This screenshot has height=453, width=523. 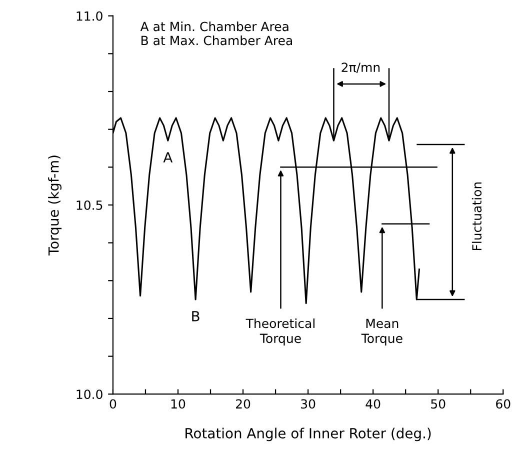 What do you see at coordinates (89, 16) in the screenshot?
I see `y-tick-label: 11.0` at bounding box center [89, 16].